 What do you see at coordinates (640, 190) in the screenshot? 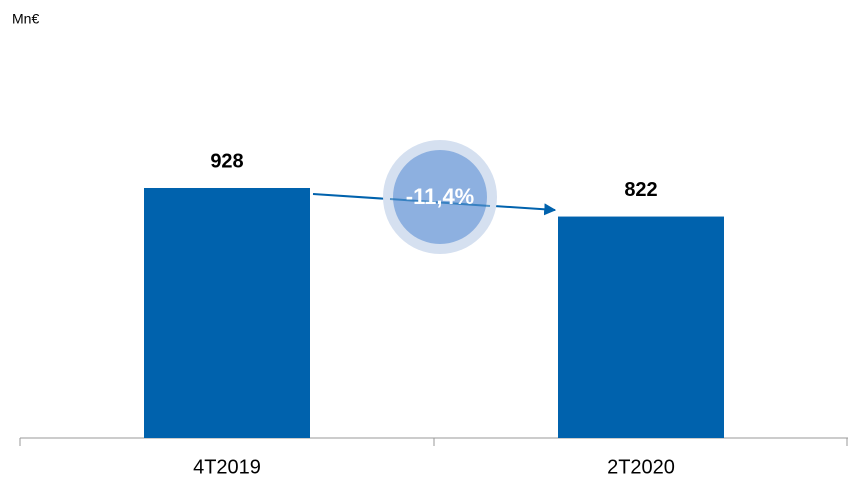
I see `value-label: 822` at bounding box center [640, 190].